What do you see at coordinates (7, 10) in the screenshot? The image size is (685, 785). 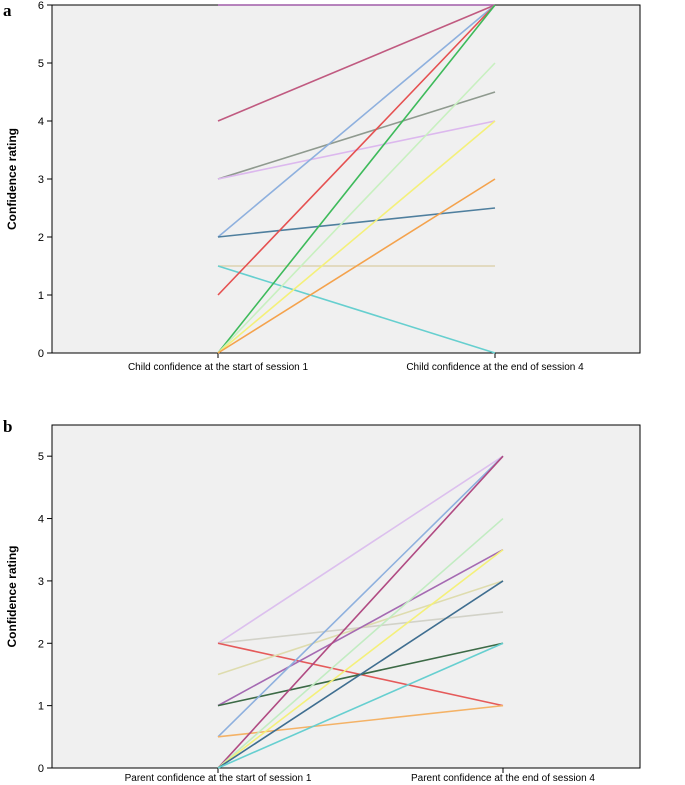 I see `panel-letter: a` at bounding box center [7, 10].